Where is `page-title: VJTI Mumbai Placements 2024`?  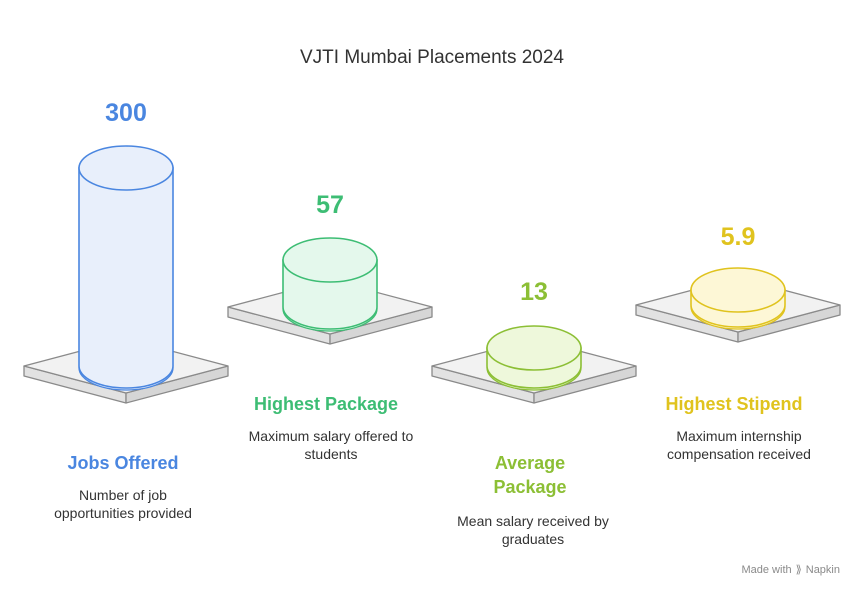 page-title: VJTI Mumbai Placements 2024 is located at coordinates (431, 57).